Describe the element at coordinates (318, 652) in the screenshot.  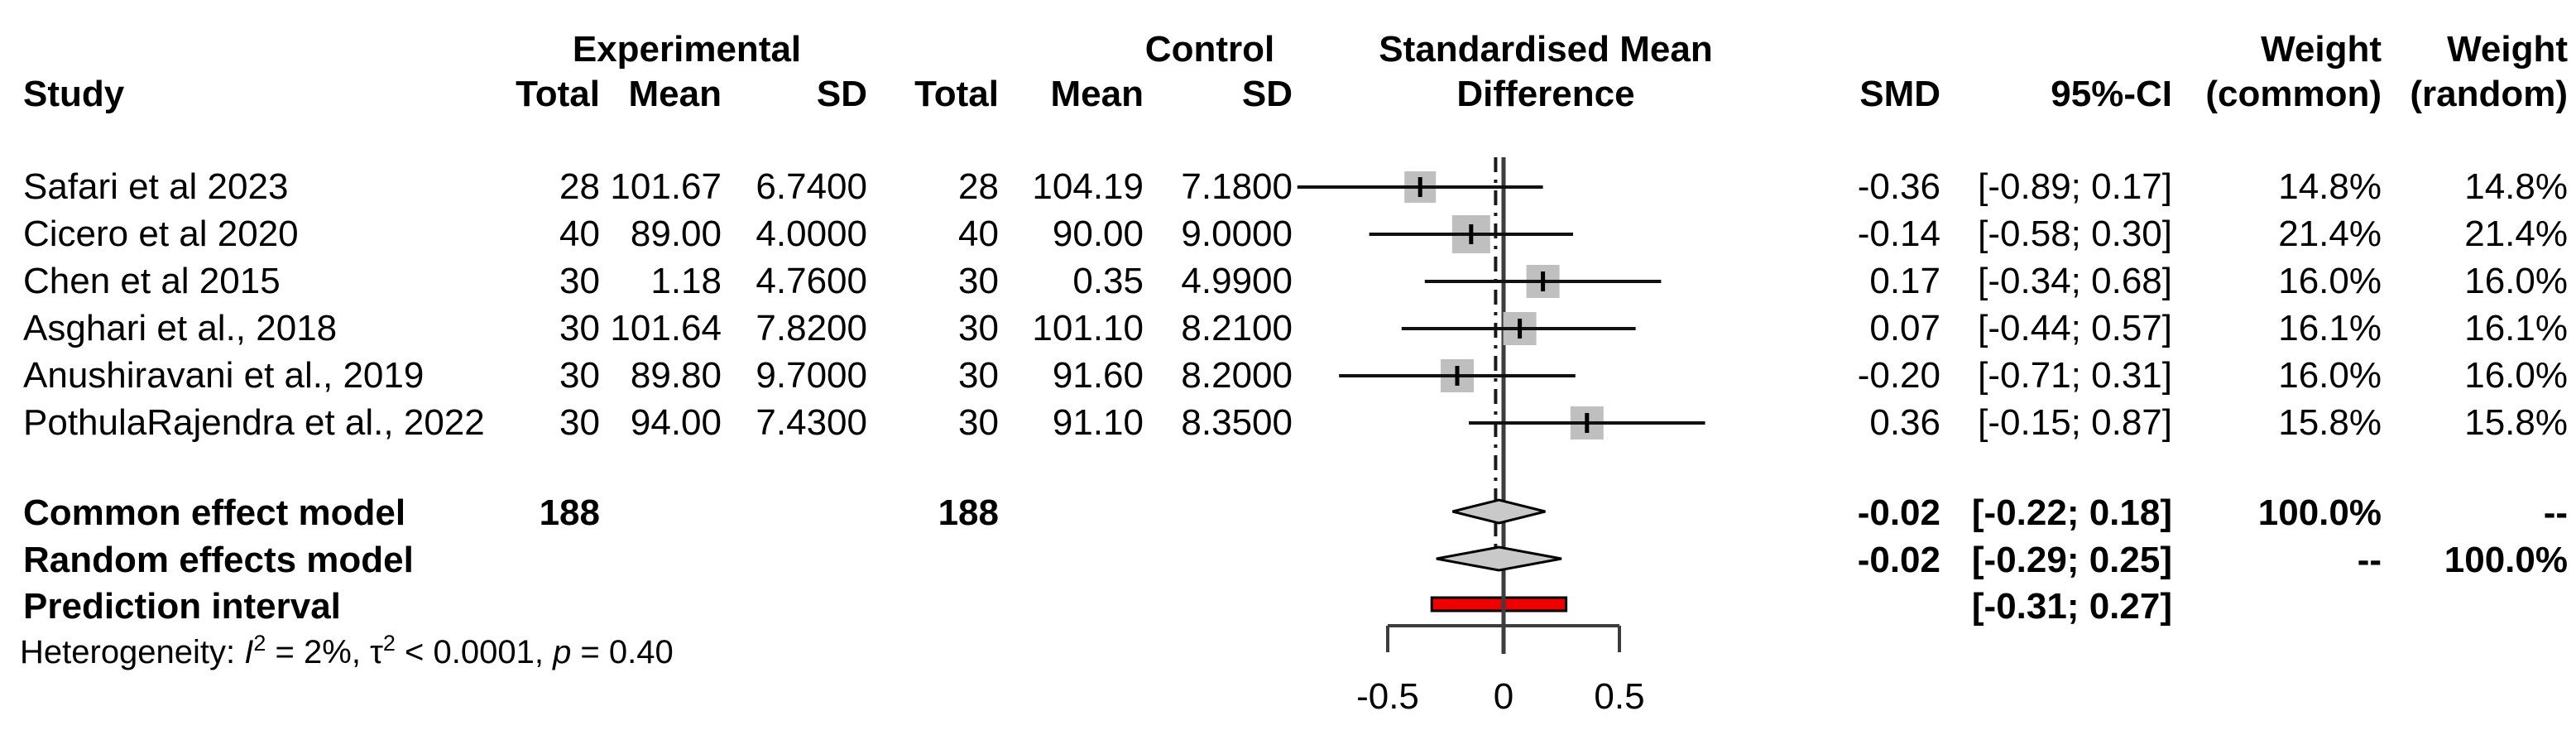
I see `i-squared-value: = 2%,` at that location.